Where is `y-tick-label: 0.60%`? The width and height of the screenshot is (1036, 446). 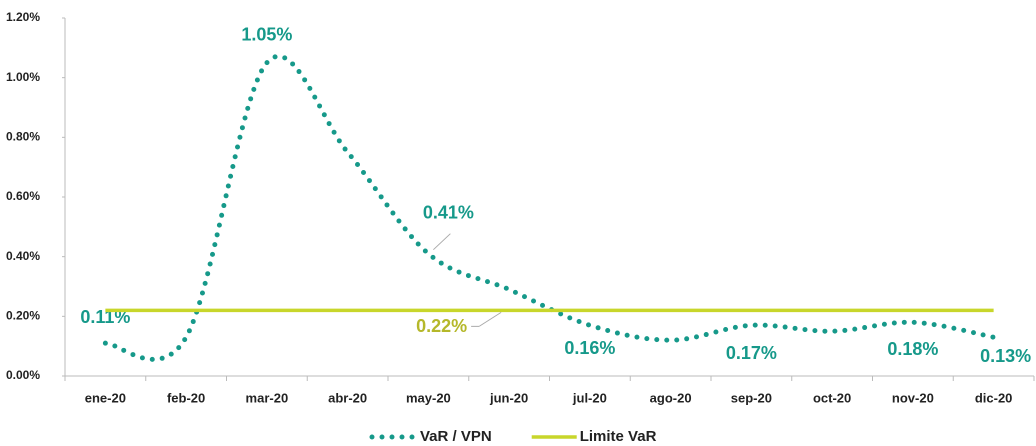 y-tick-label: 0.60% is located at coordinates (23, 196).